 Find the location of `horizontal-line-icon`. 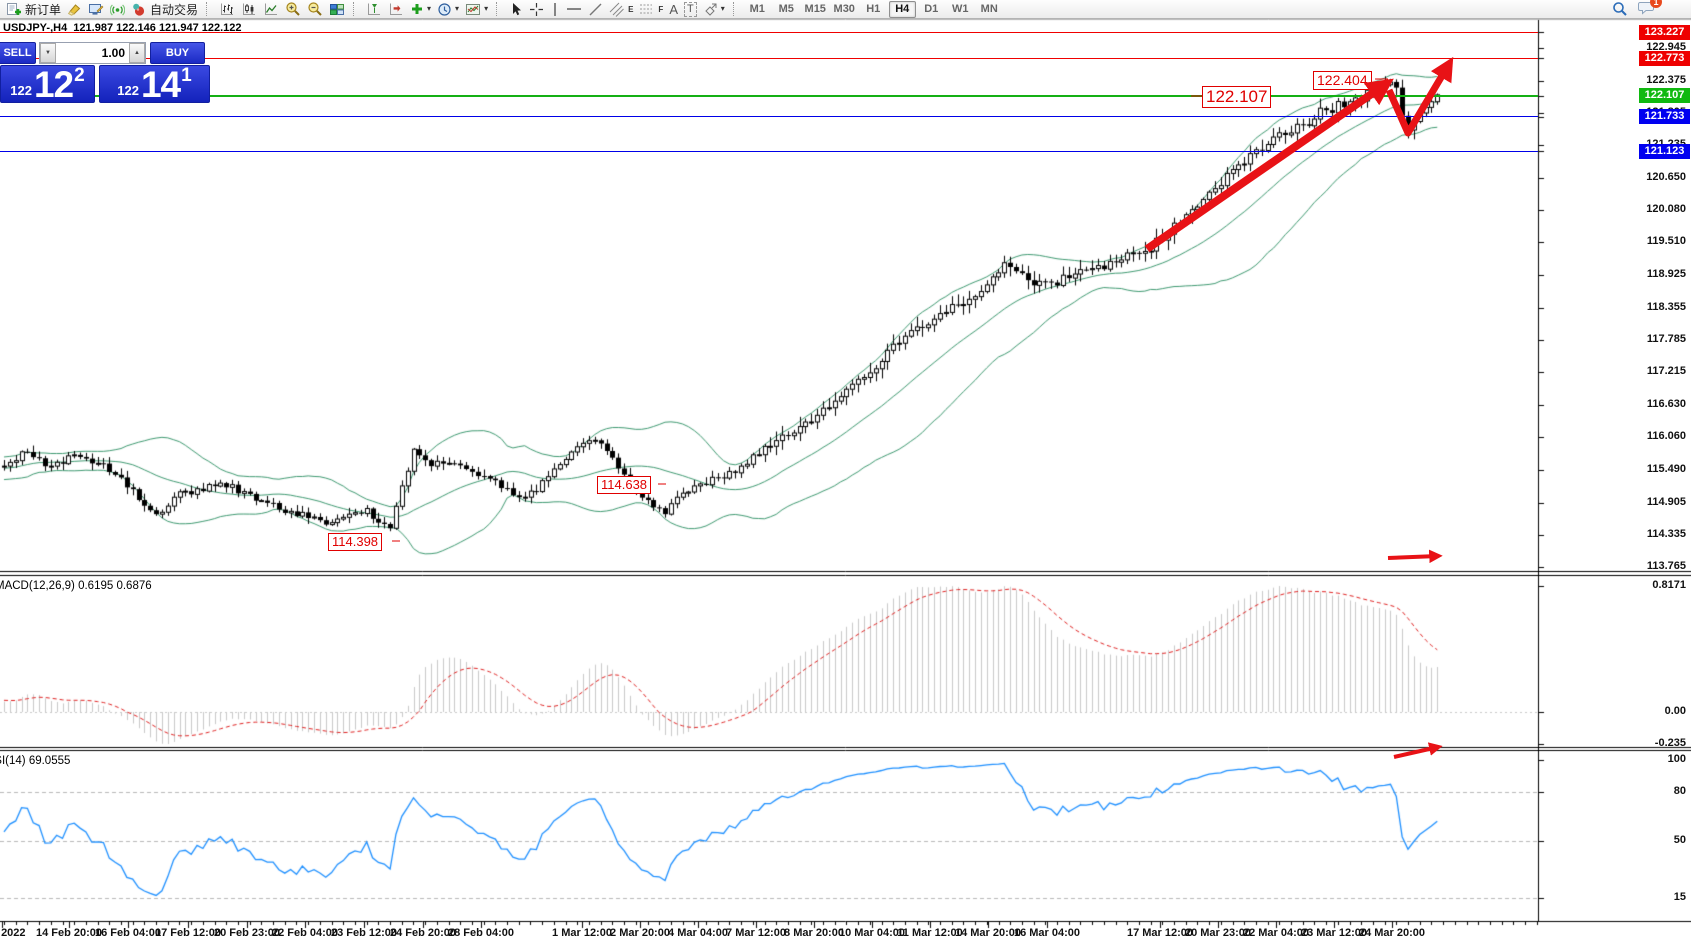

horizontal-line-icon is located at coordinates (574, 9).